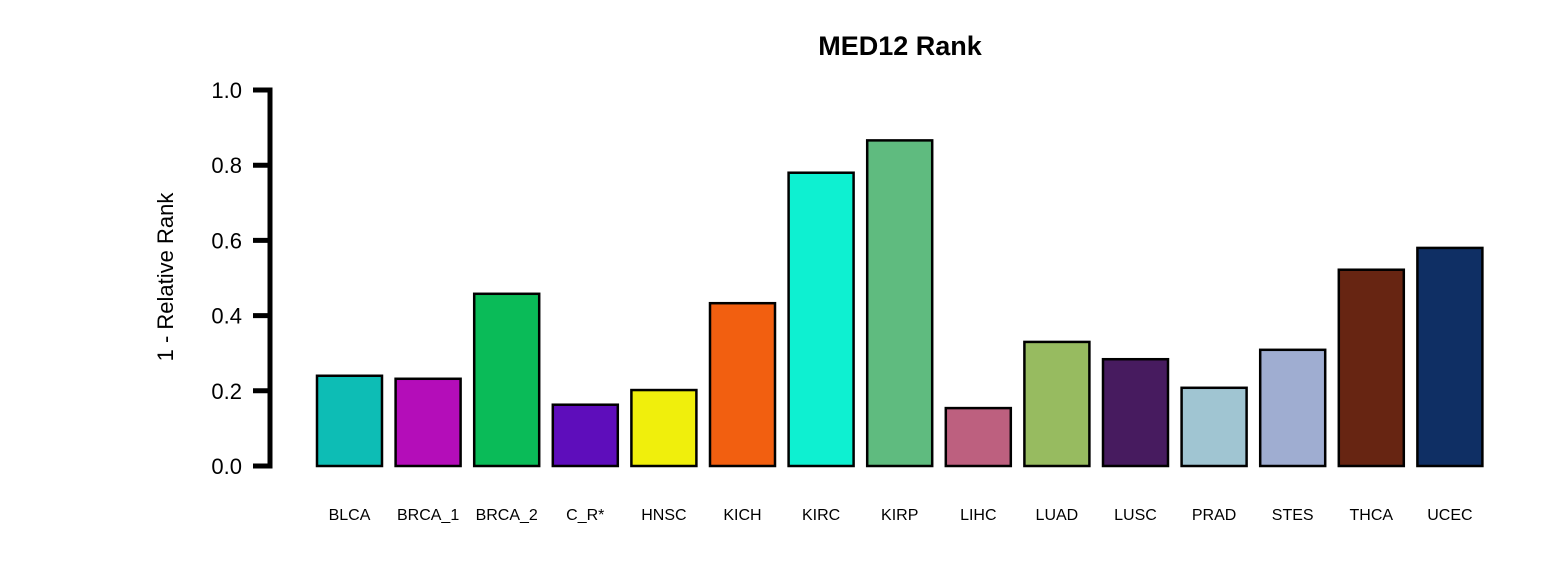 The height and width of the screenshot is (586, 1560). What do you see at coordinates (1057, 404) in the screenshot?
I see `bar-luad` at bounding box center [1057, 404].